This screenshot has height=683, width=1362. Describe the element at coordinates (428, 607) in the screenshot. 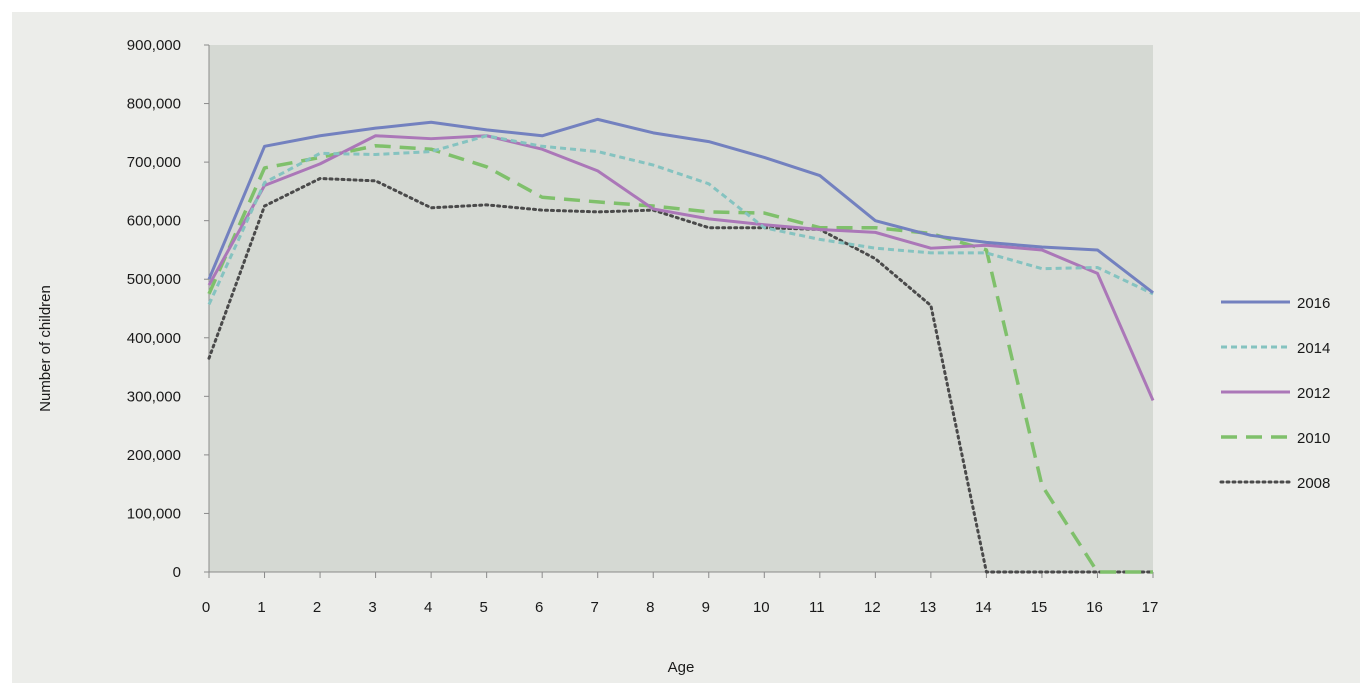

I see `x-tick-label: 4` at that location.